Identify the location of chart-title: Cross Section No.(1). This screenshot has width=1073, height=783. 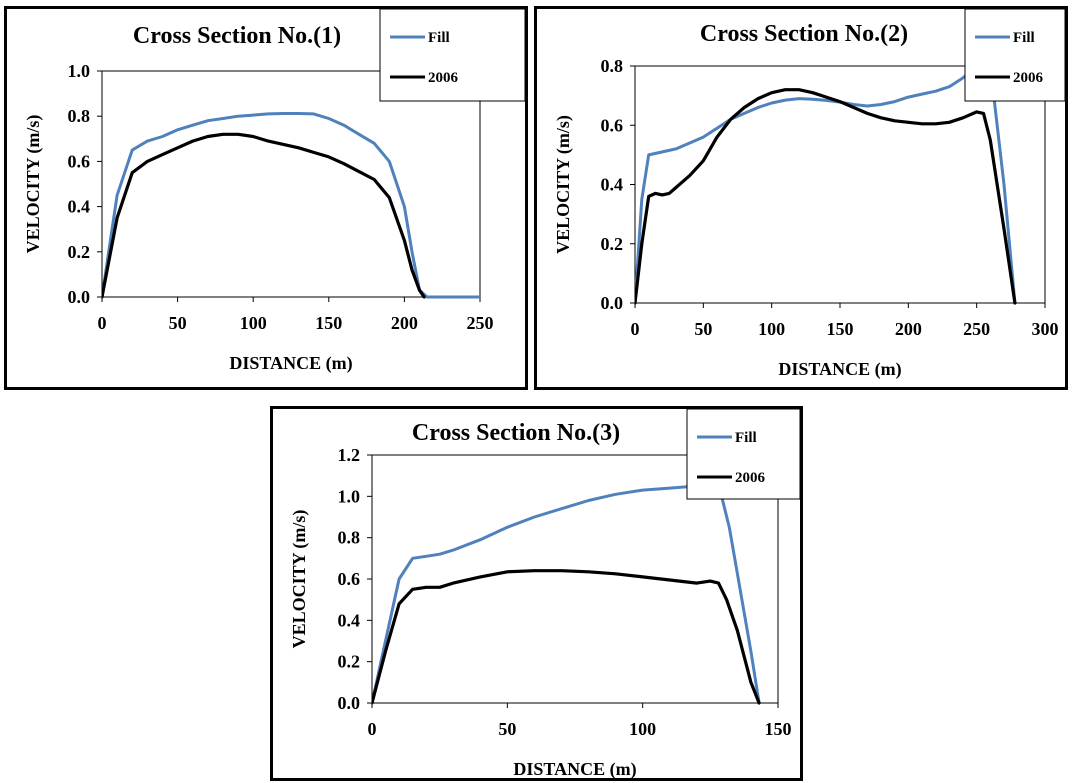
(237, 36).